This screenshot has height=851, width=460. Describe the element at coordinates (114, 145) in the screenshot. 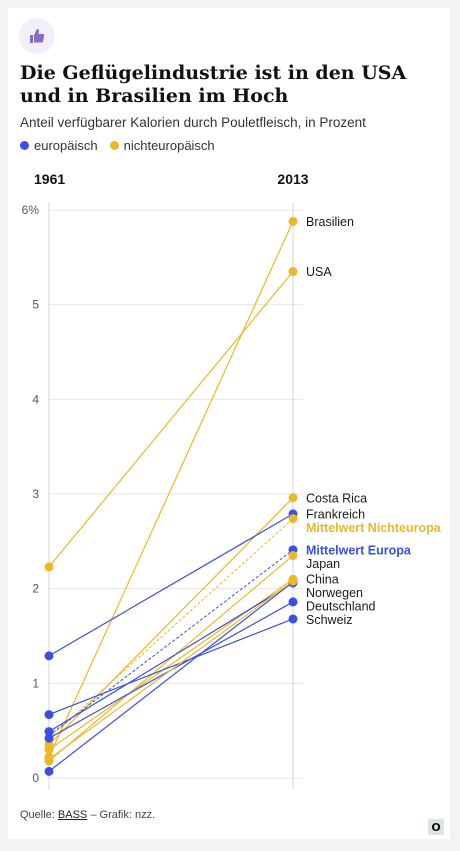

I see `legend-swatch-noneurope` at that location.